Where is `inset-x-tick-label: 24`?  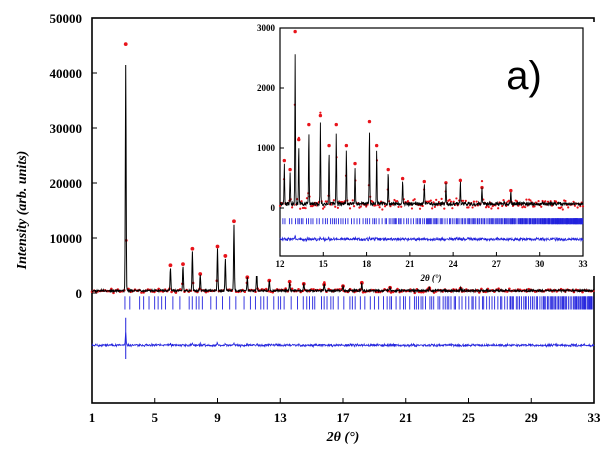 inset-x-tick-label: 24 is located at coordinates (454, 264).